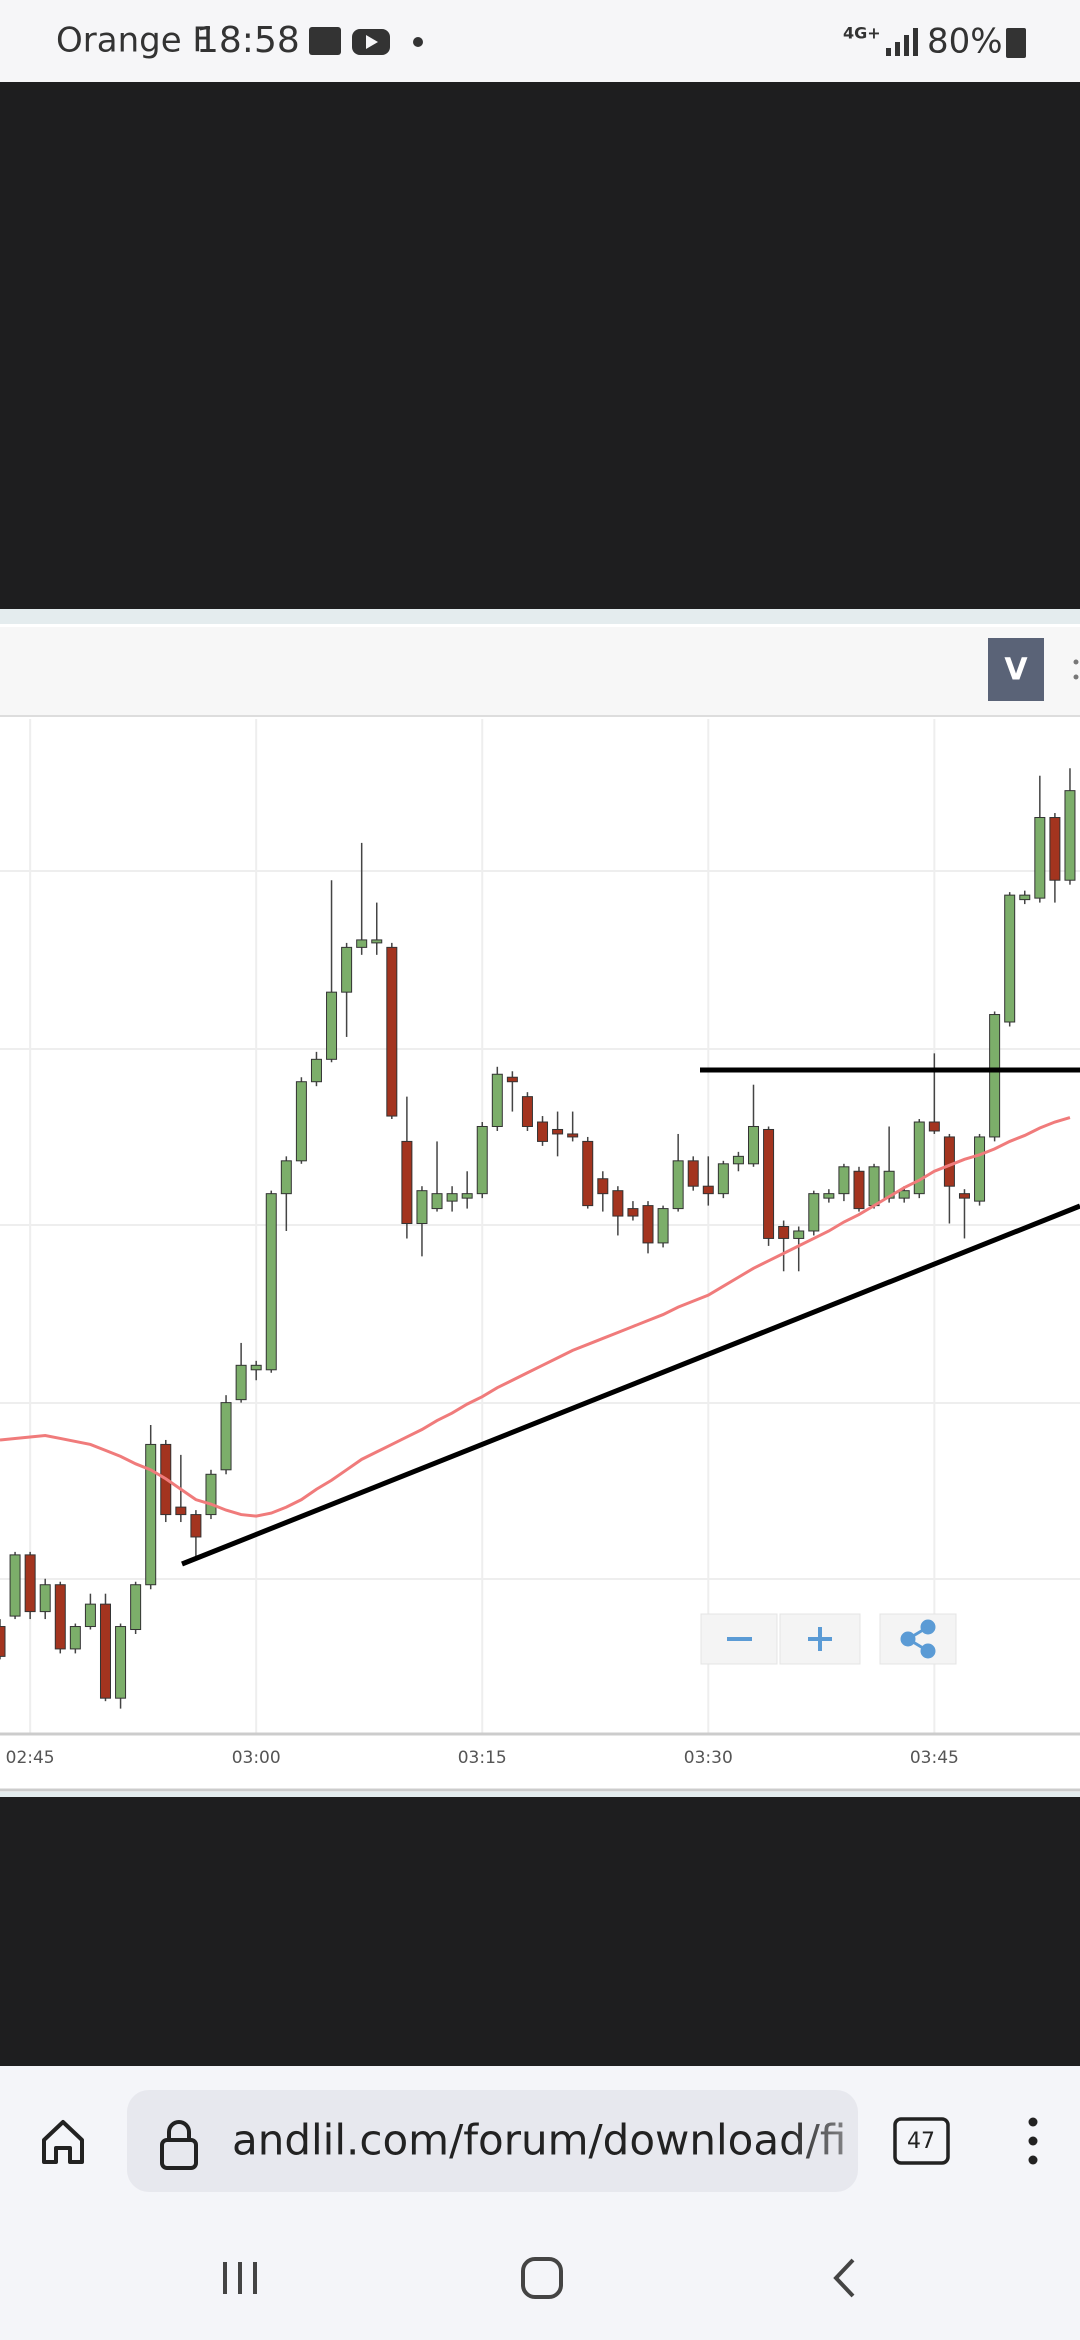  I want to click on network: 4G+, so click(862, 33).